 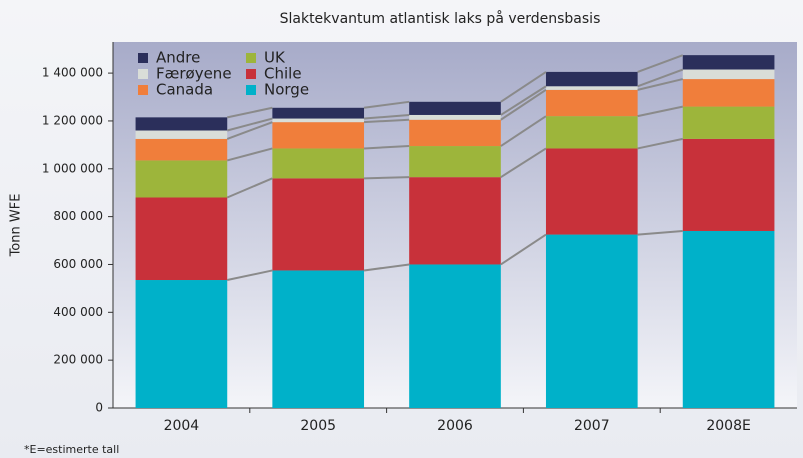 What do you see at coordinates (286, 90) in the screenshot?
I see `legend-label: Norge` at bounding box center [286, 90].